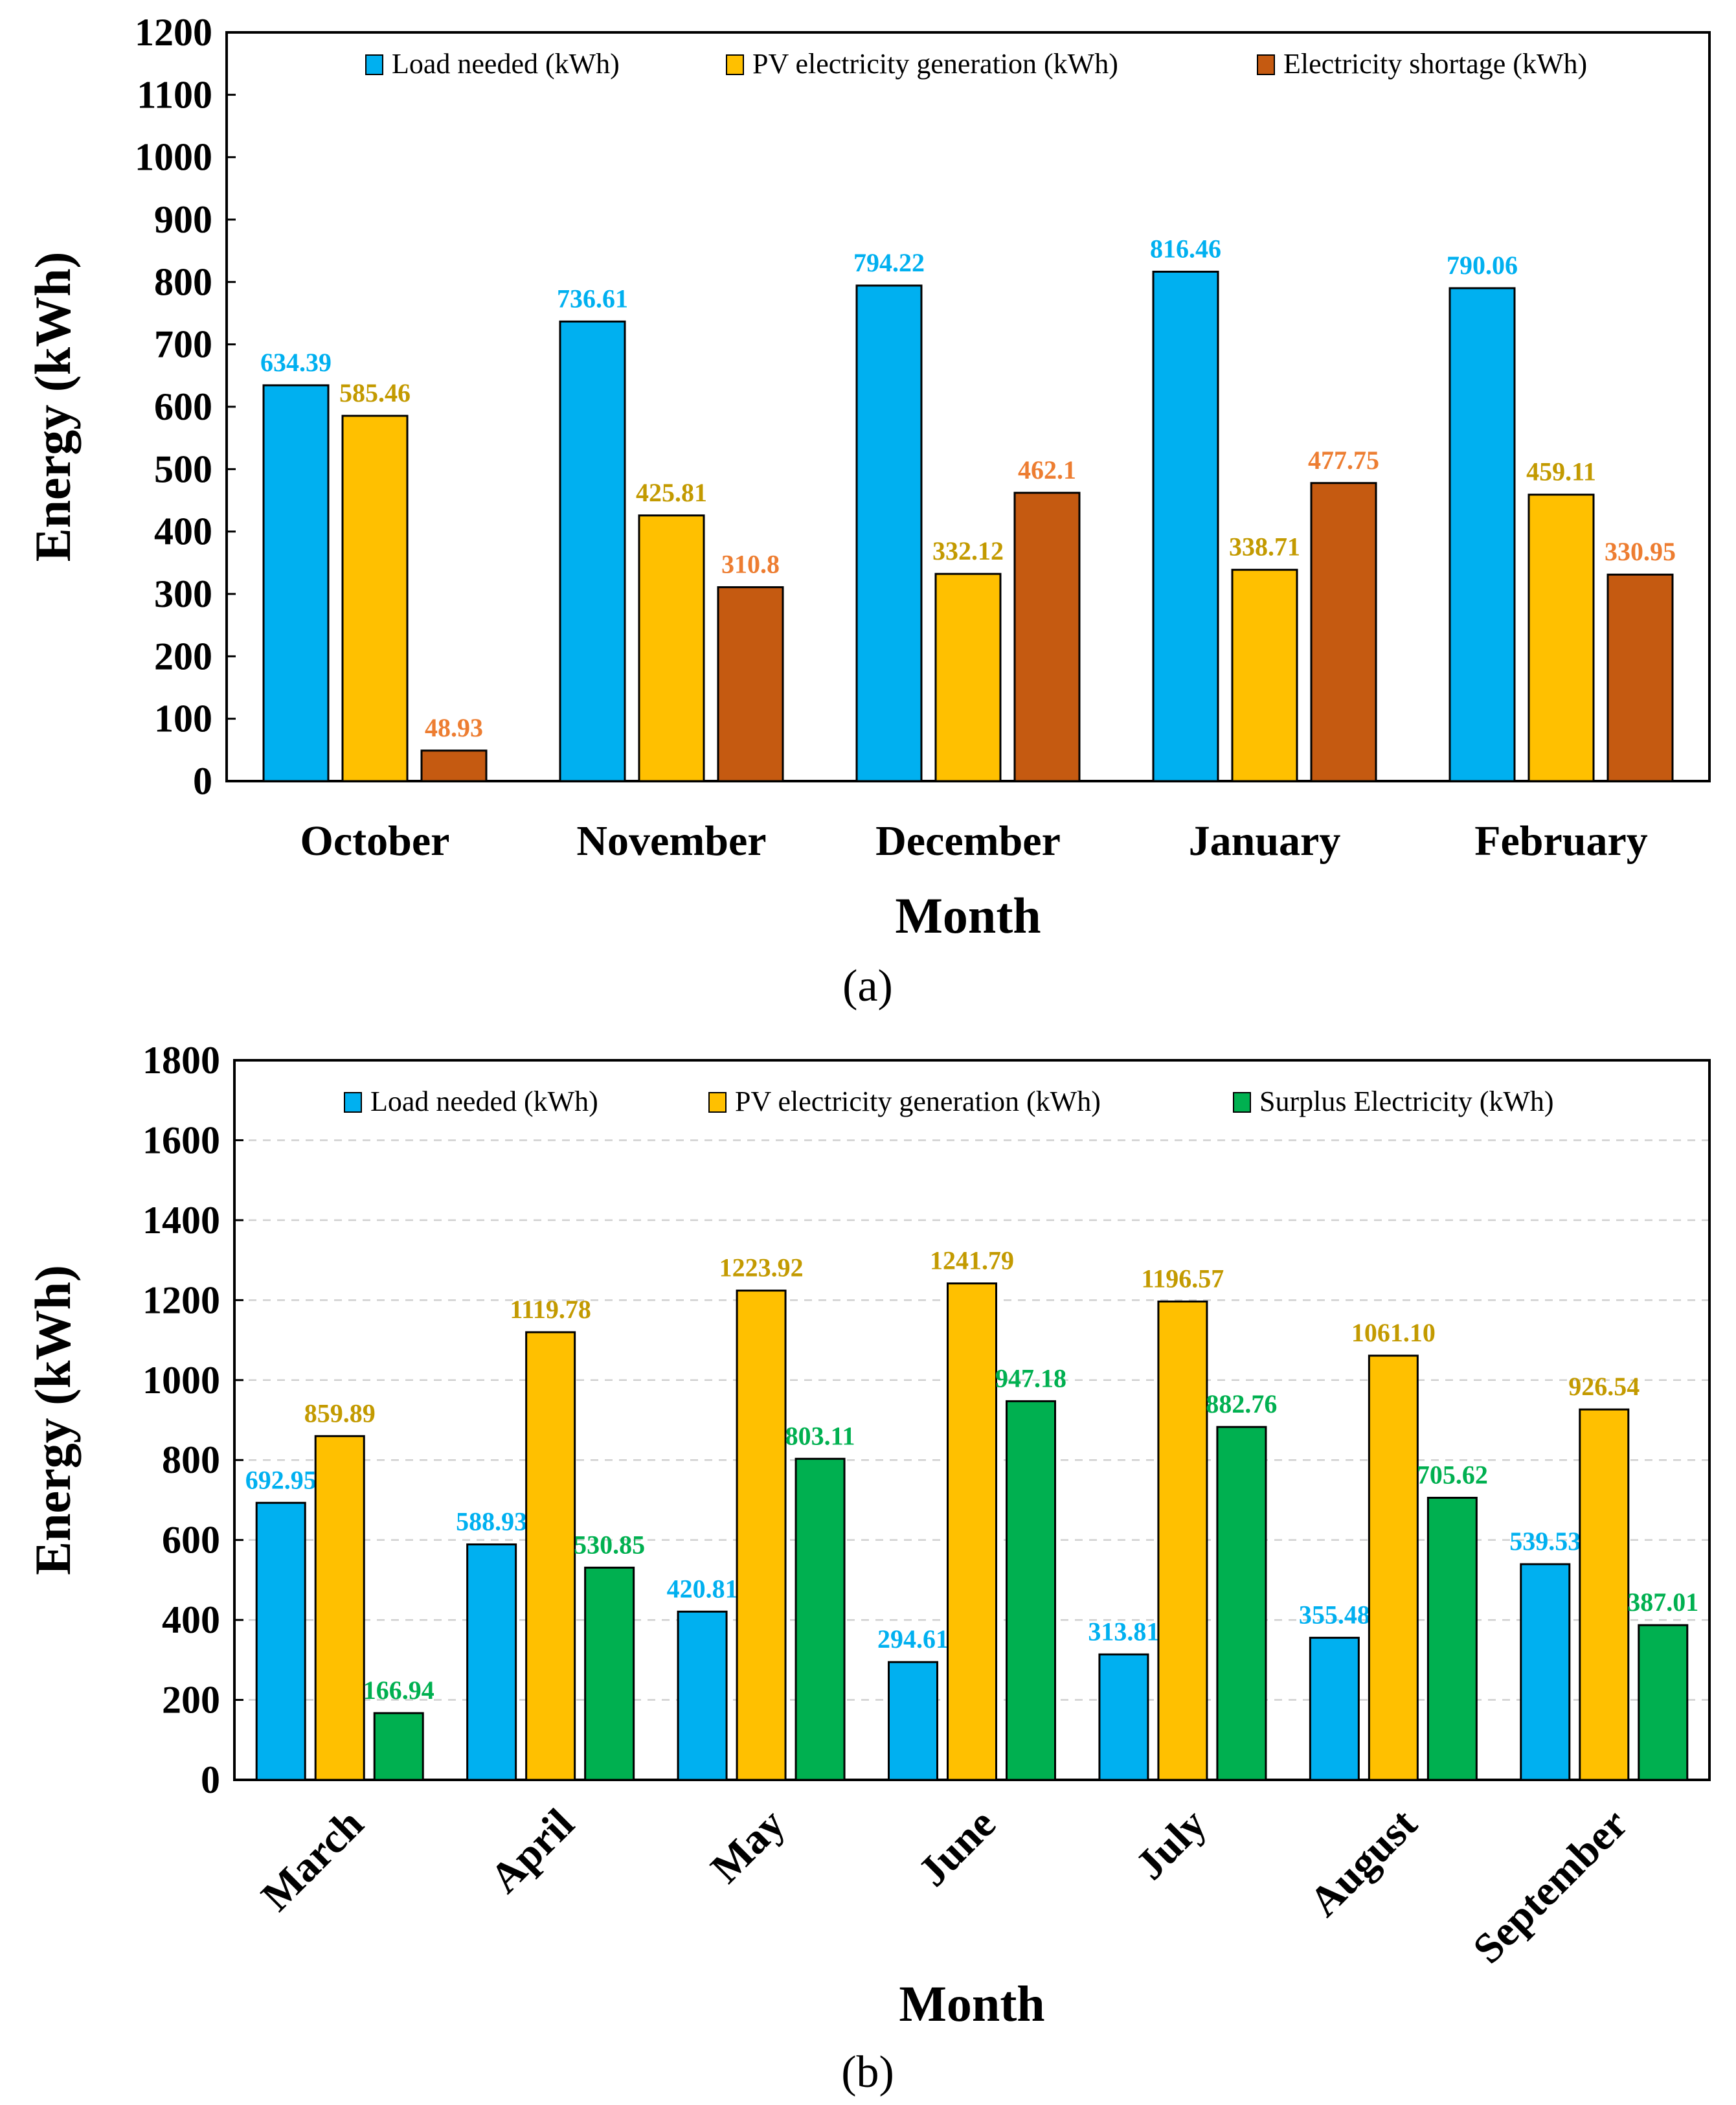 Image resolution: width=1736 pixels, height=2105 pixels. I want to click on x-category-label: November, so click(671, 841).